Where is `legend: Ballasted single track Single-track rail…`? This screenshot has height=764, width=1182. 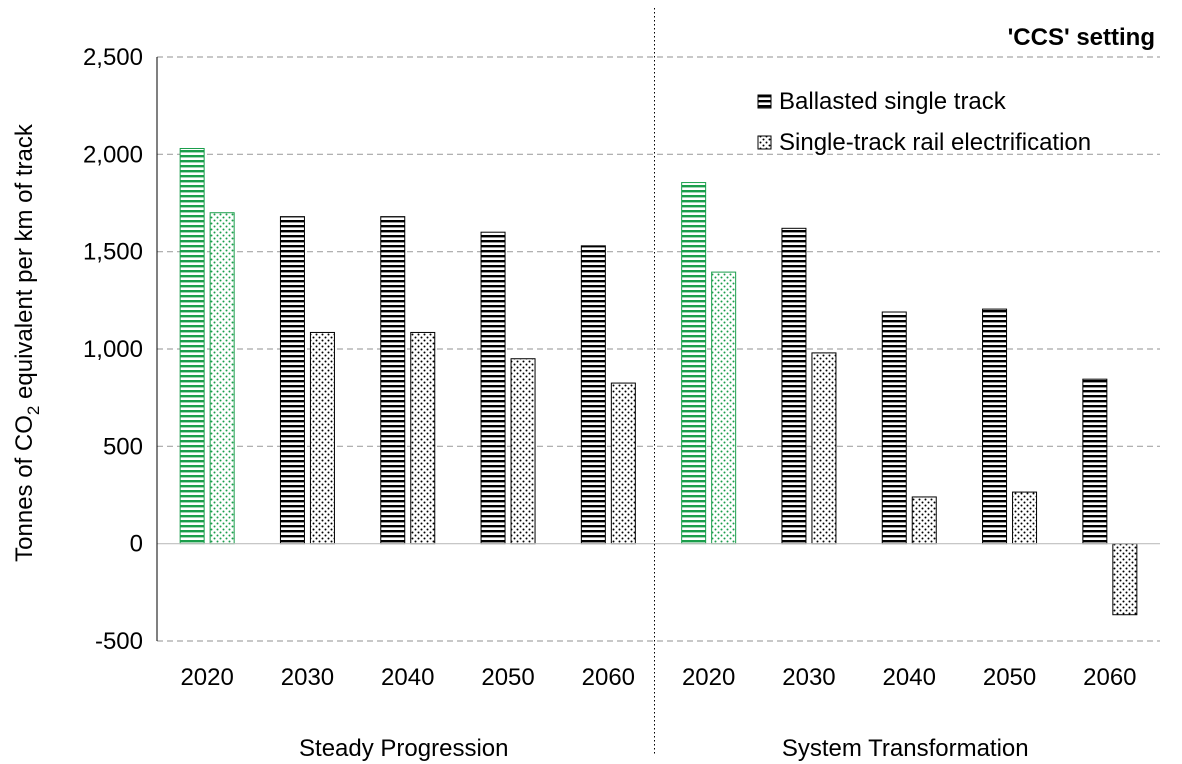
legend: Ballasted single track Single-track rail… is located at coordinates (924, 122).